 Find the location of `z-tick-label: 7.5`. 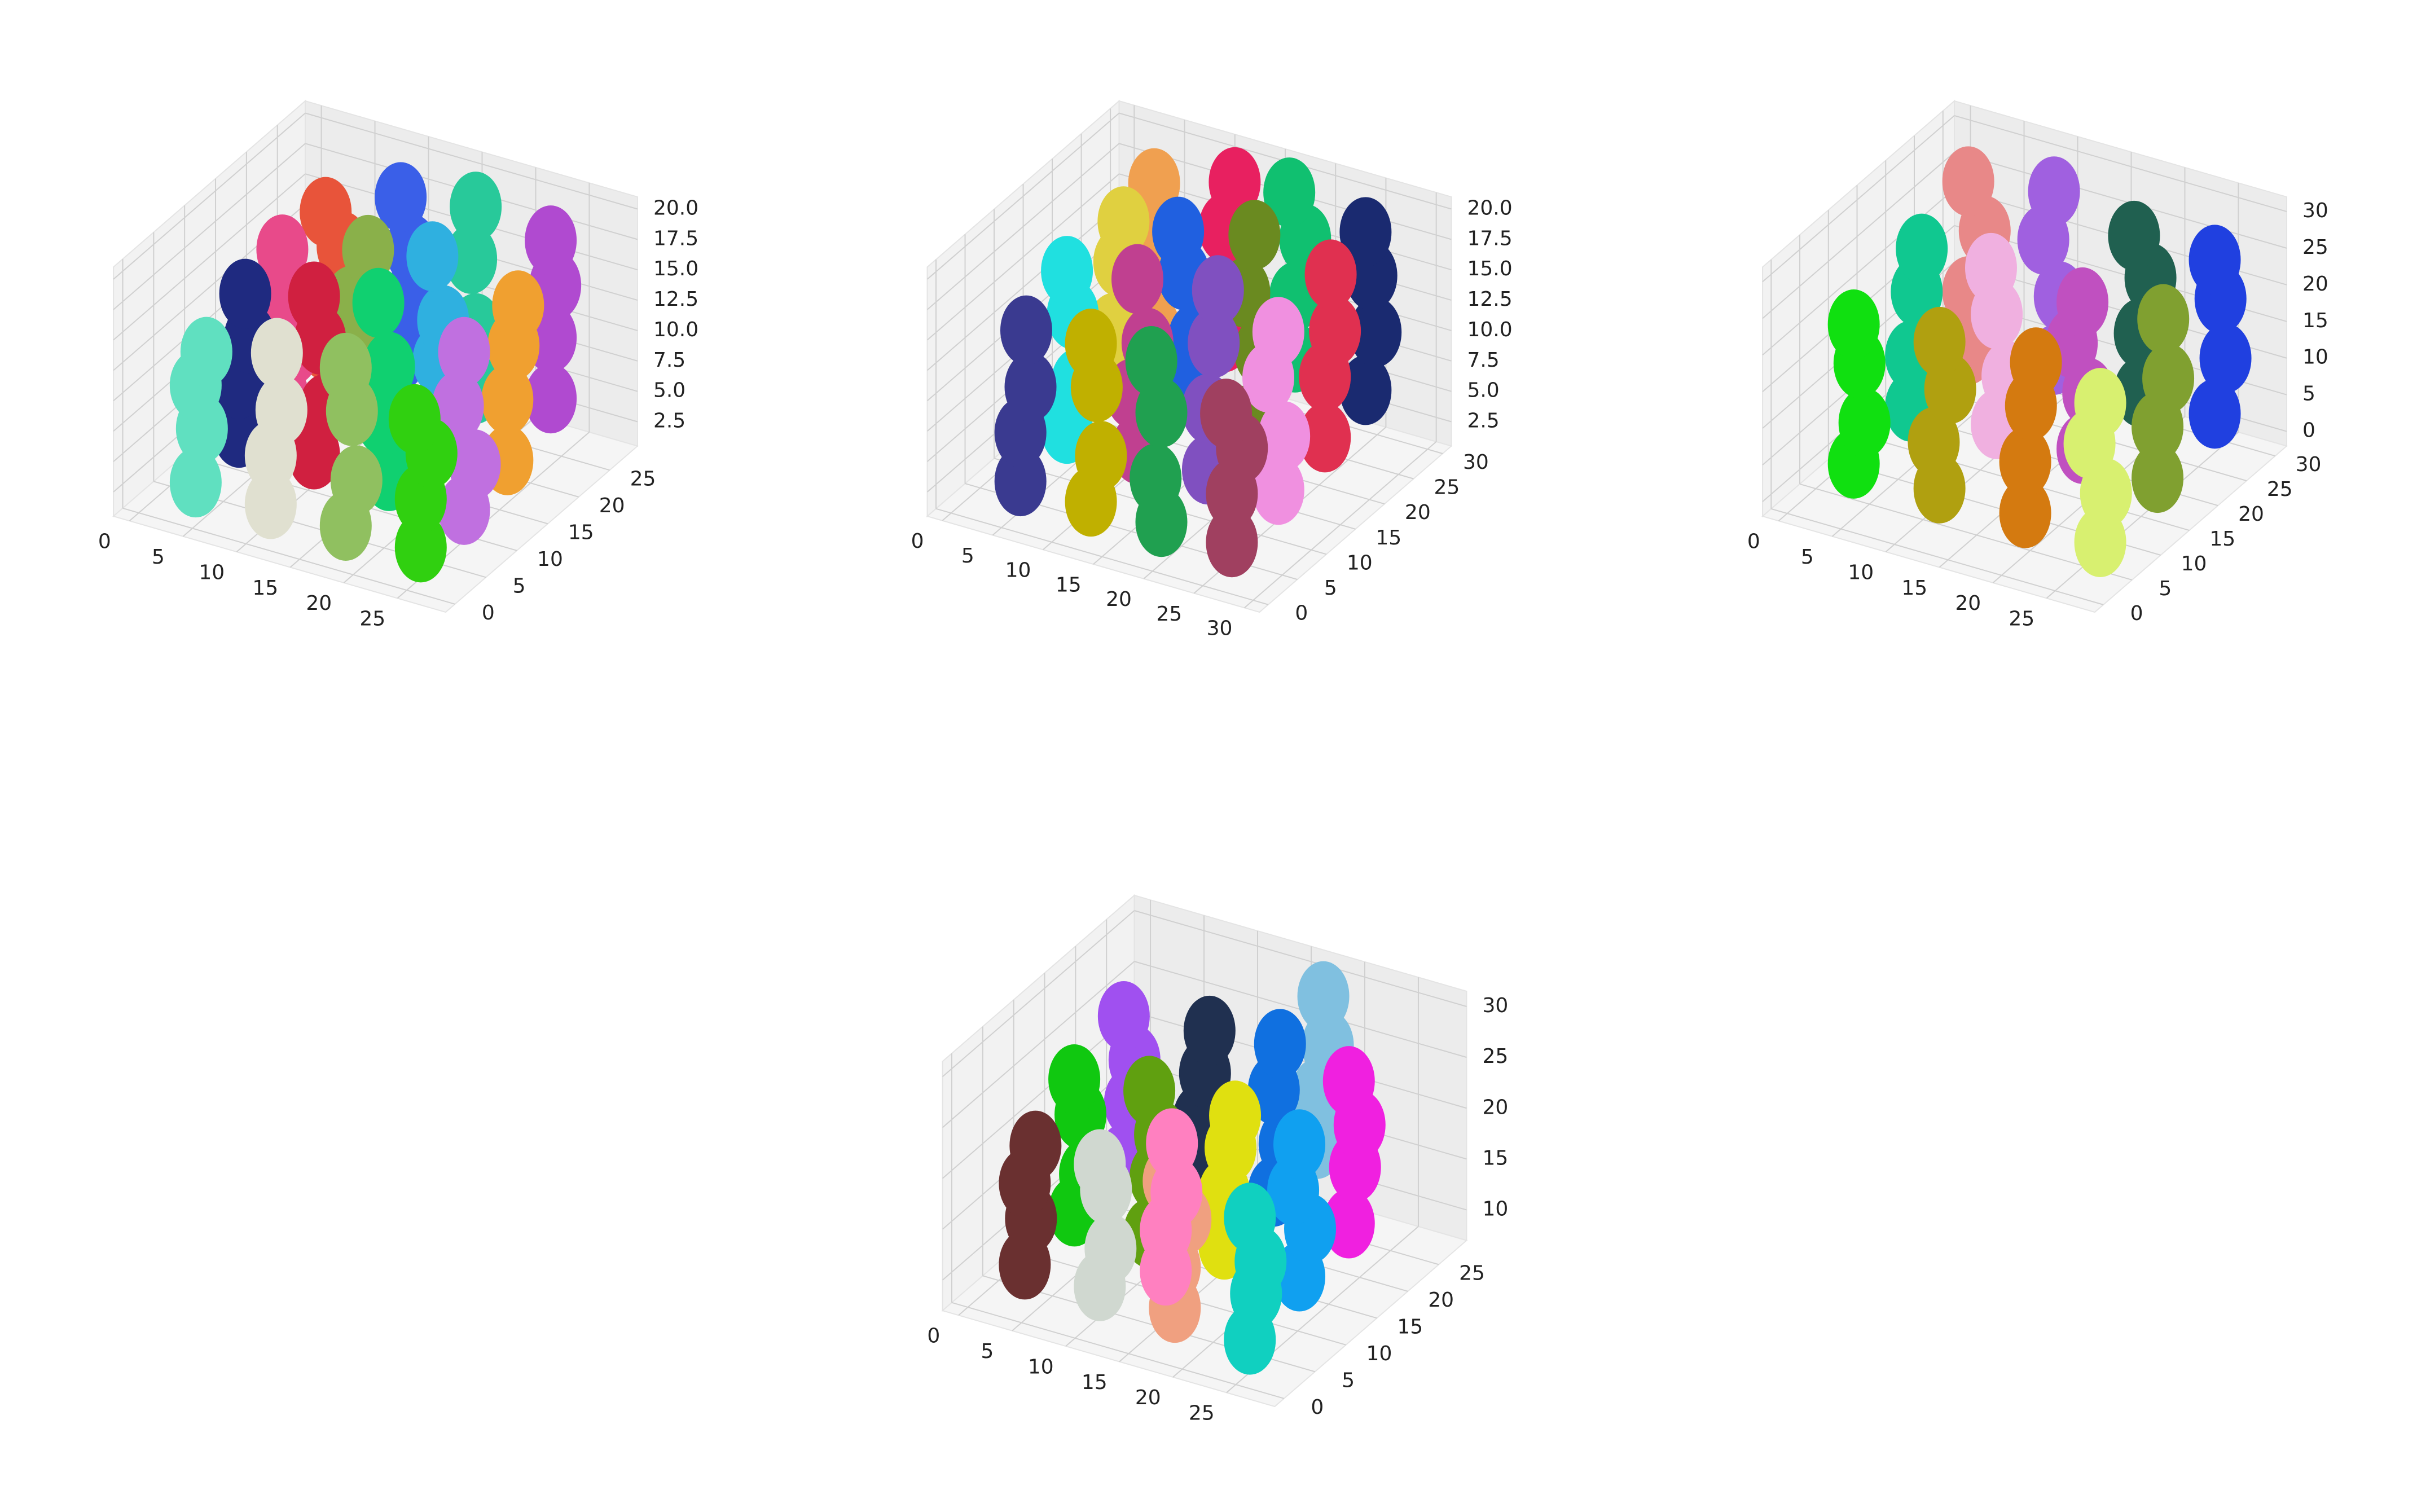

z-tick-label: 7.5 is located at coordinates (1483, 361).